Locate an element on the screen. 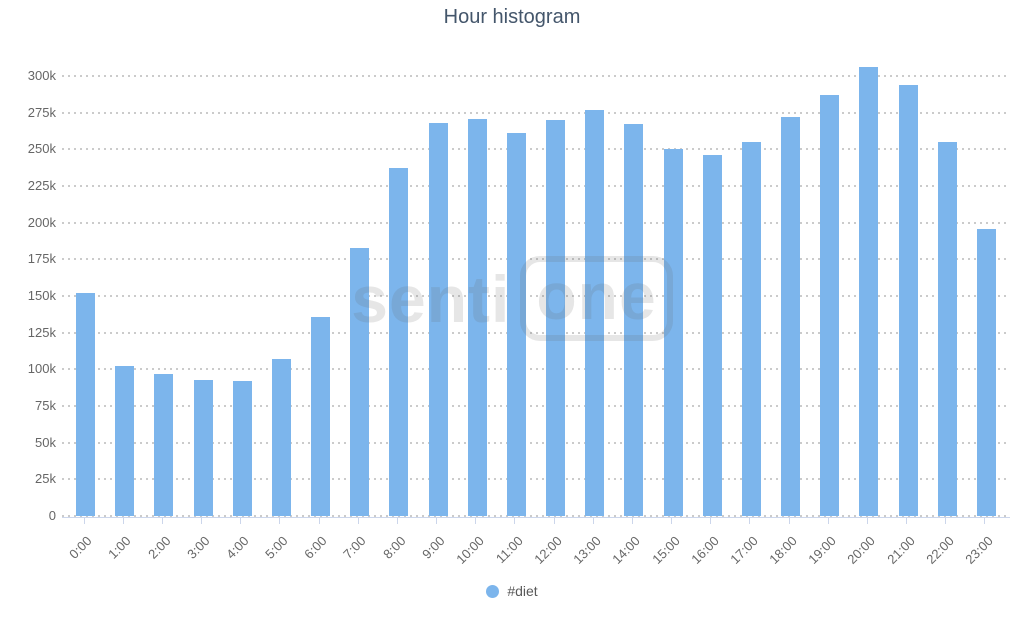 Image resolution: width=1024 pixels, height=623 pixels. y-axis-label: 50k is located at coordinates (45, 442).